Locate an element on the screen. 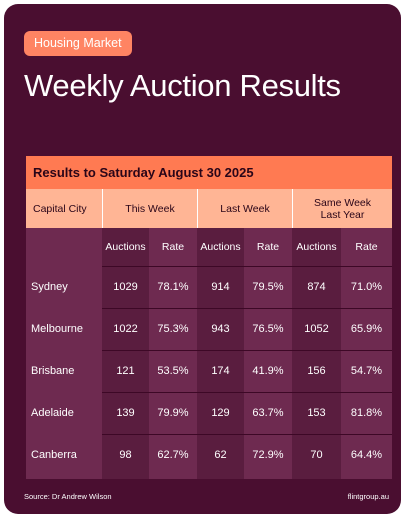 This screenshot has width=407, height=520. last-year-auctions: 153 is located at coordinates (316, 413).